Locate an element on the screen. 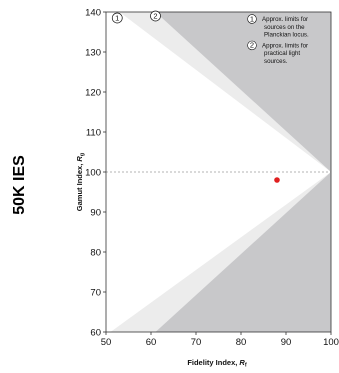 Image resolution: width=339 pixels, height=373 pixels. y-tick-label: 140 is located at coordinates (93, 12).